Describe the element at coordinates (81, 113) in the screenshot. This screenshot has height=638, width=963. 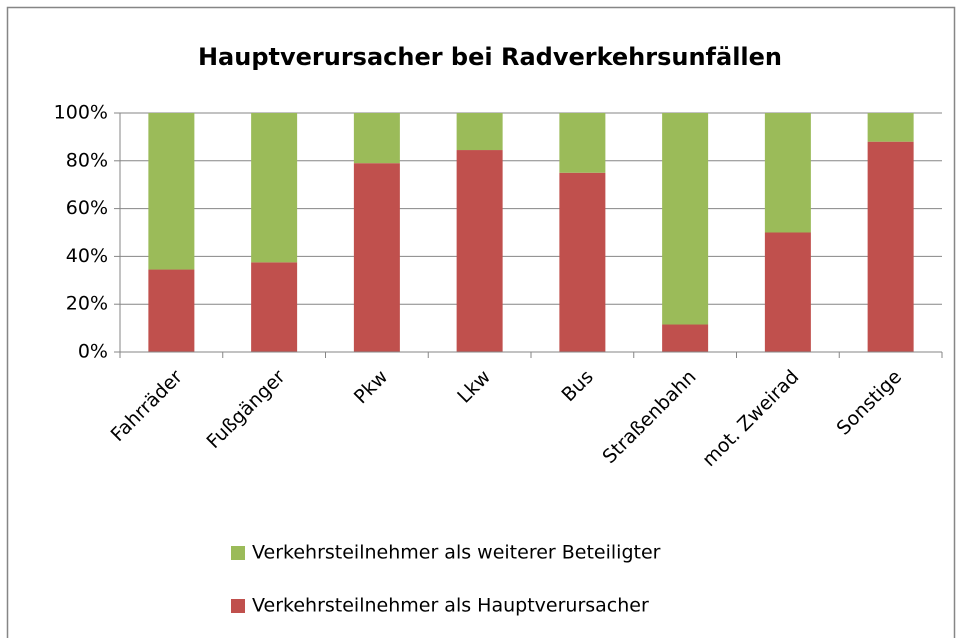
I see `y-tick-label: 100%` at that location.